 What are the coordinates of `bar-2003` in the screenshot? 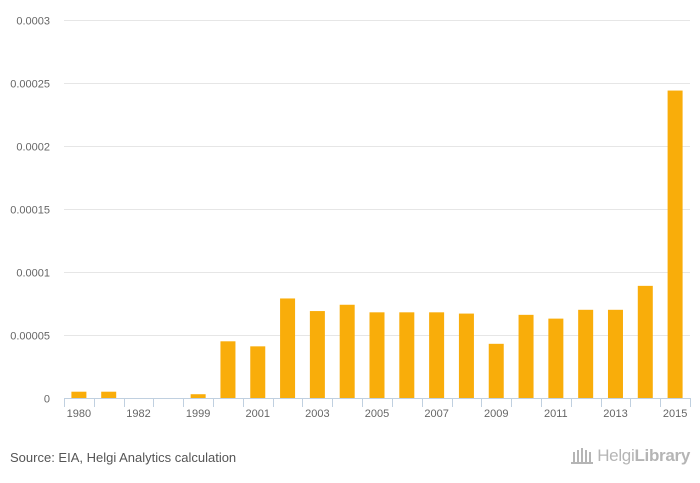 It's located at (317, 354).